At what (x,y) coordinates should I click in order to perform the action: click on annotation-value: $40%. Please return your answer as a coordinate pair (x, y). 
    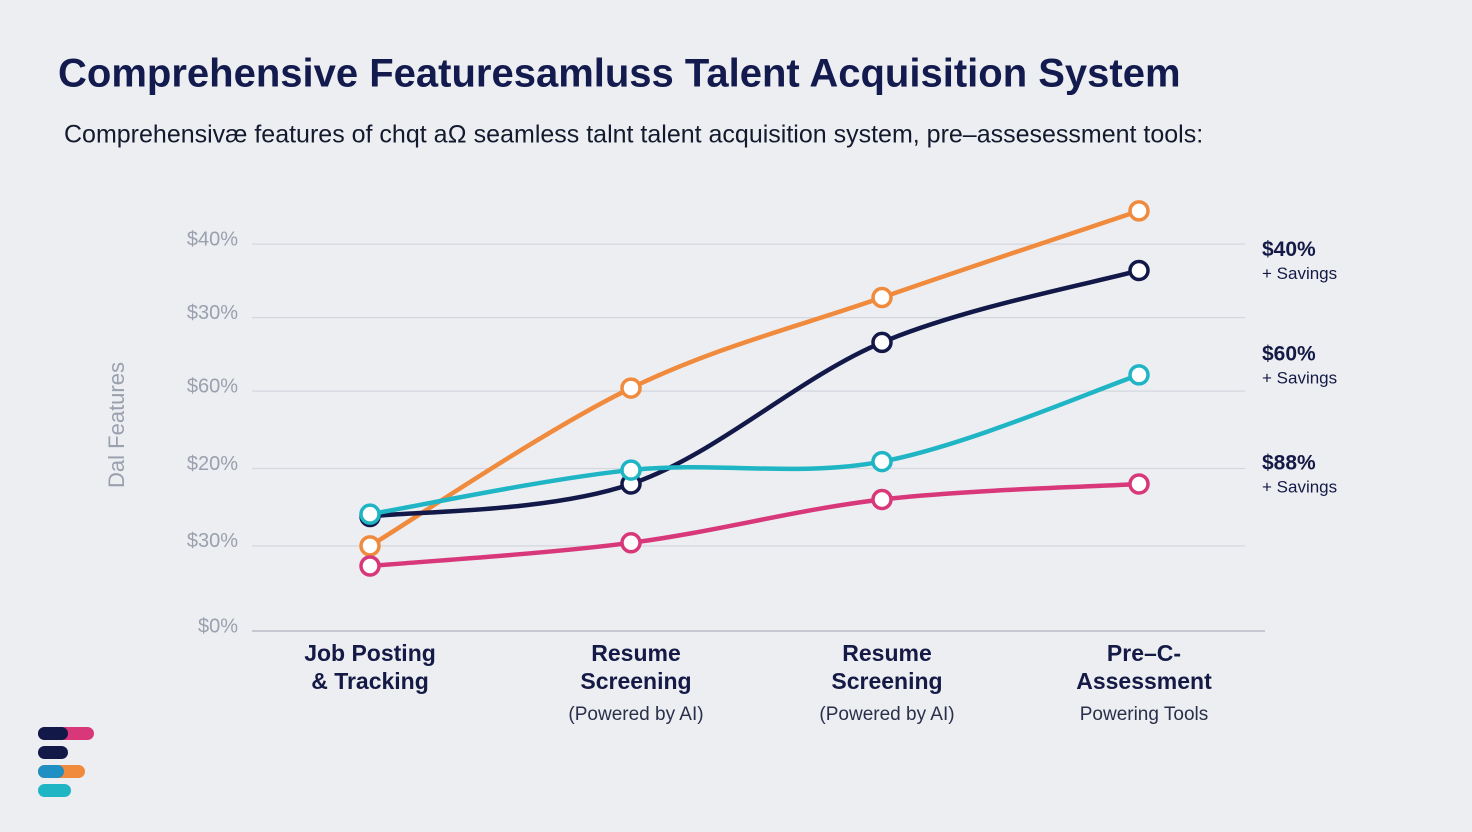
    Looking at the image, I should click on (1289, 249).